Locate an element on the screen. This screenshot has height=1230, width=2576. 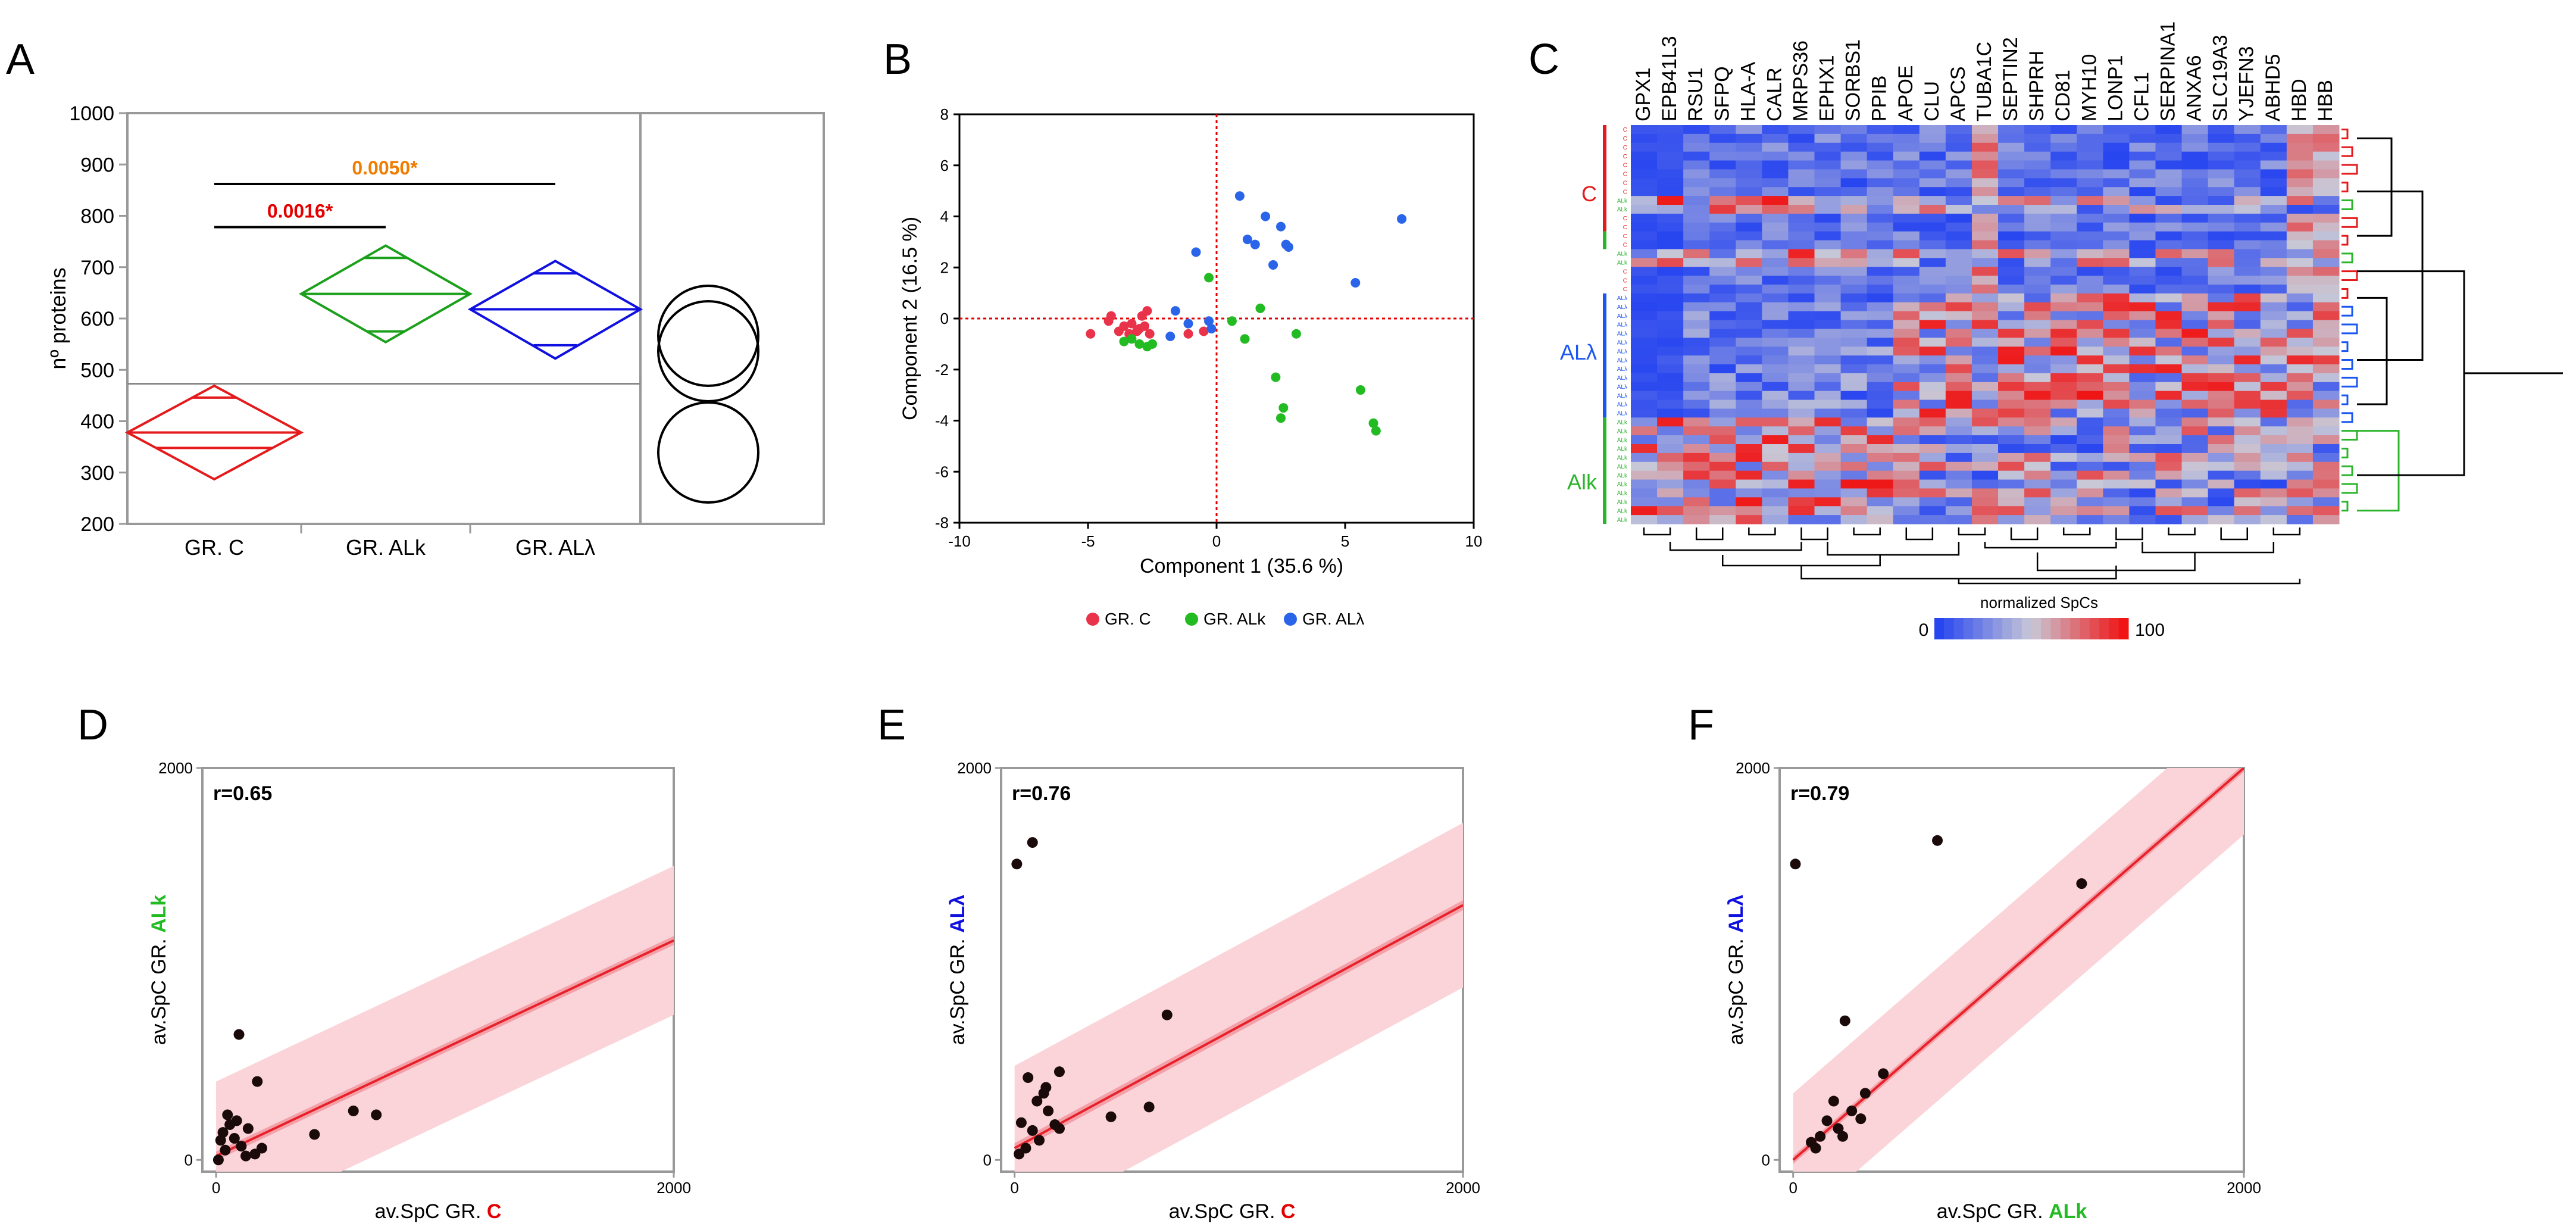
plot-area is located at coordinates (443, 1019).